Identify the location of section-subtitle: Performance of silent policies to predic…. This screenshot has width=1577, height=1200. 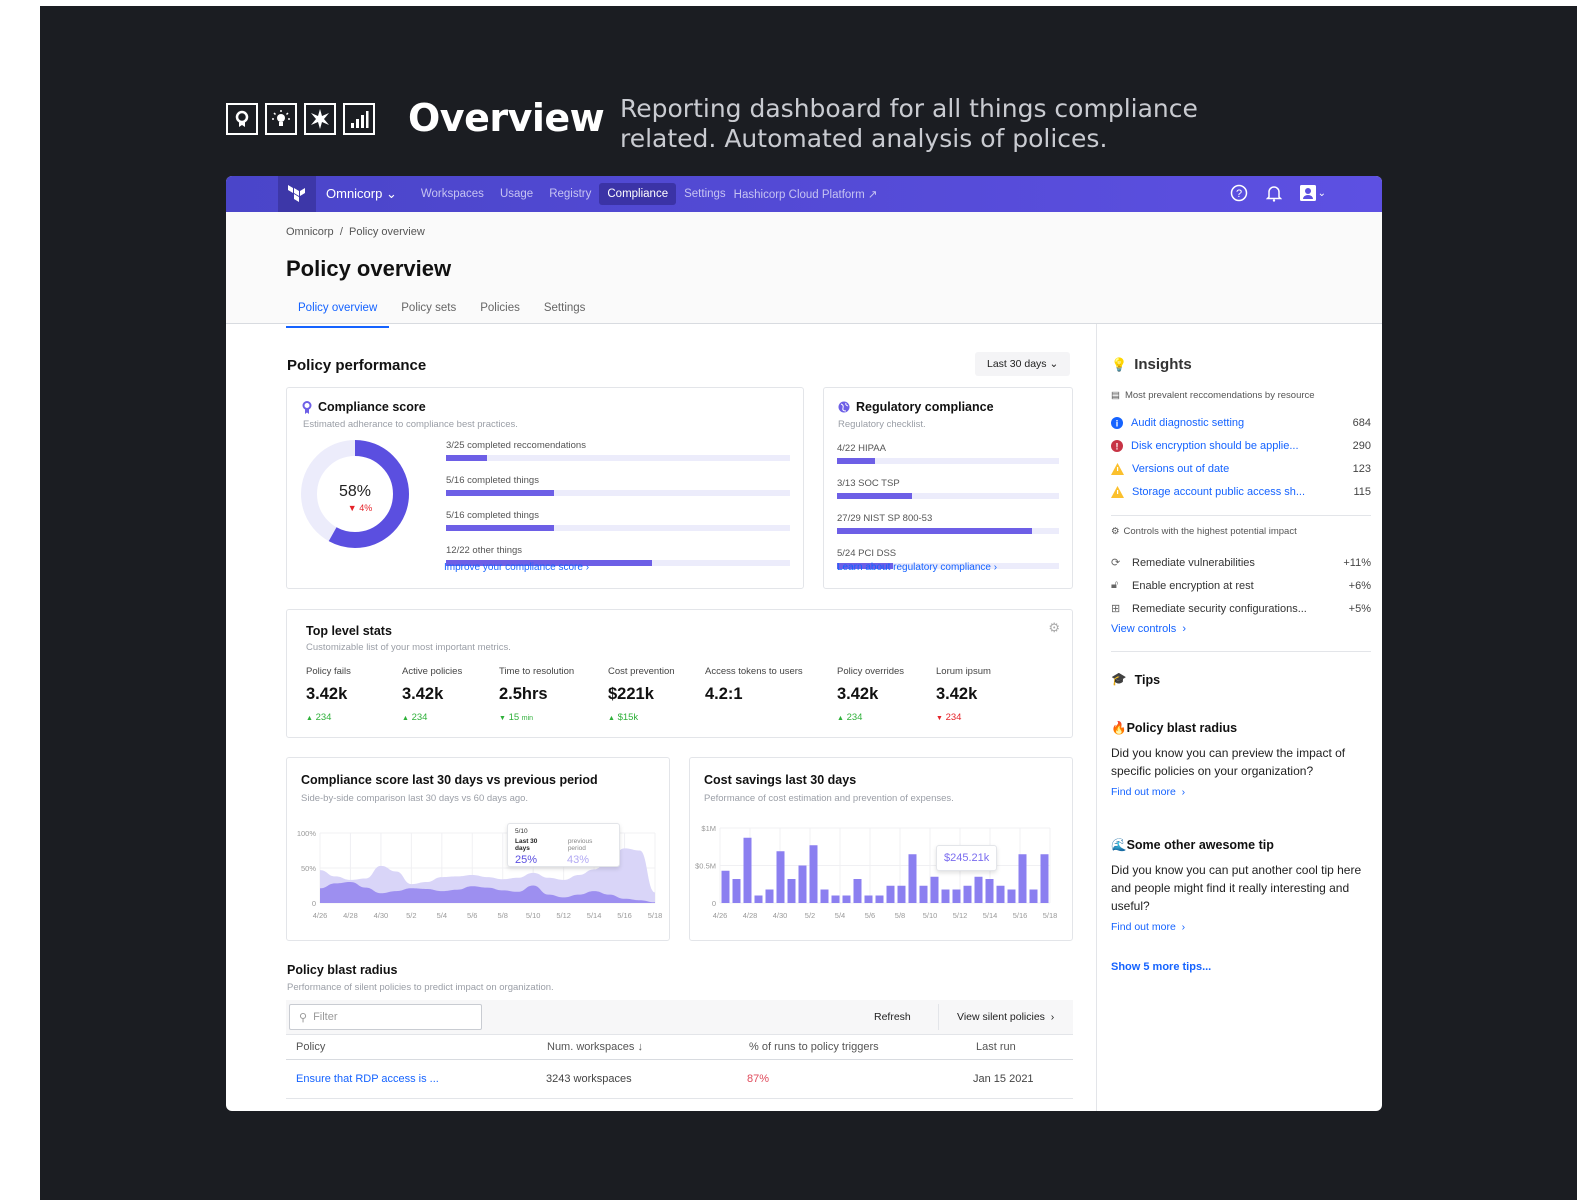
(420, 987).